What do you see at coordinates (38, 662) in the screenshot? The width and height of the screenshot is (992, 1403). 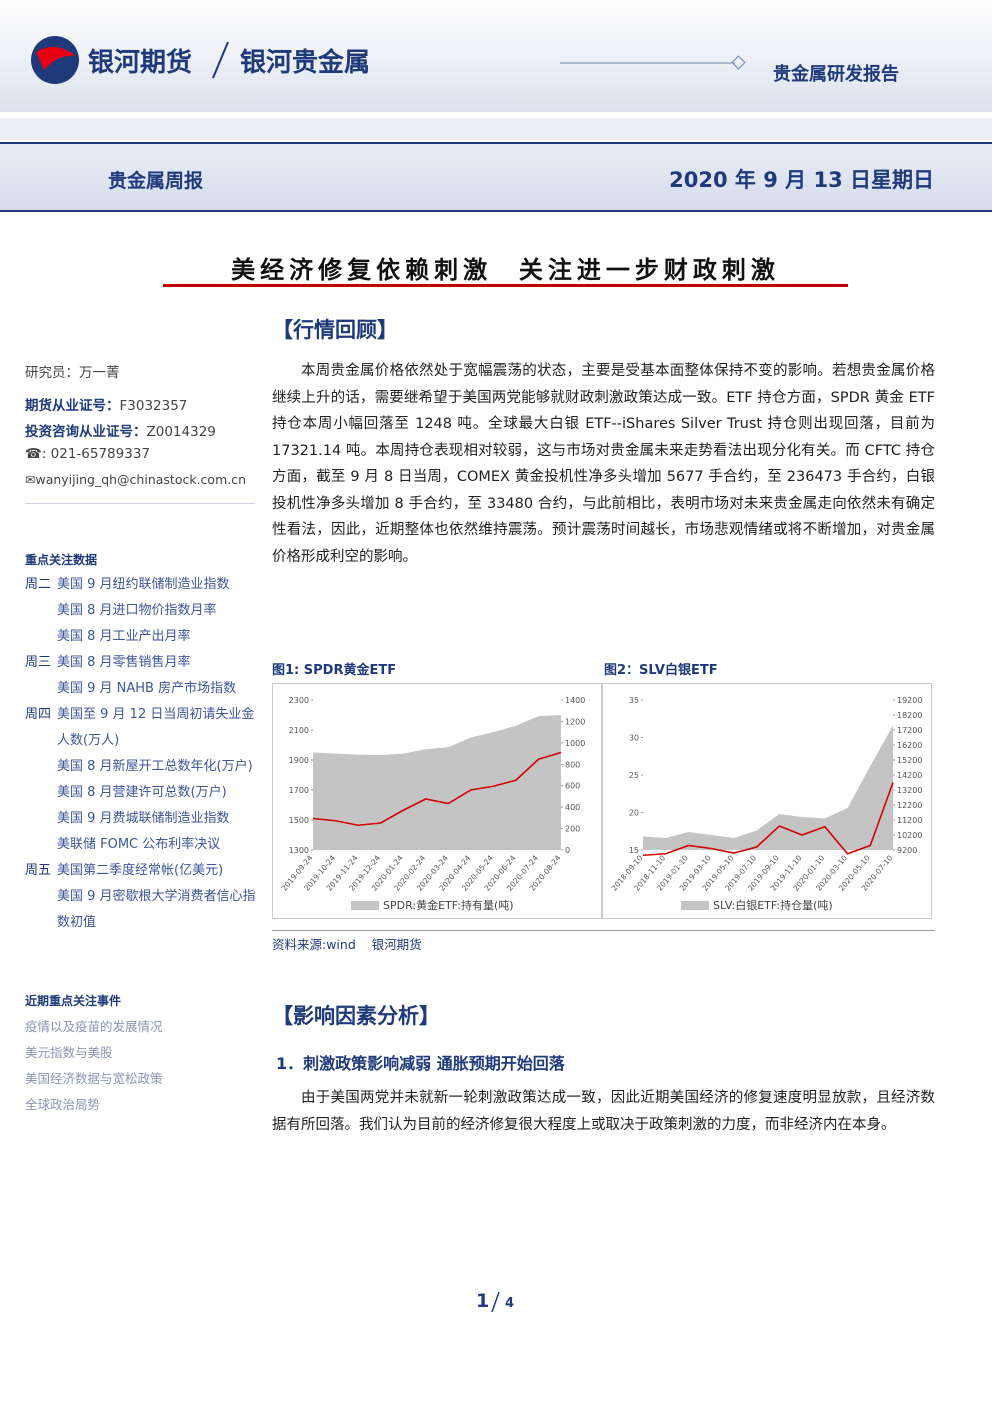 I see `focus-day: 周三` at bounding box center [38, 662].